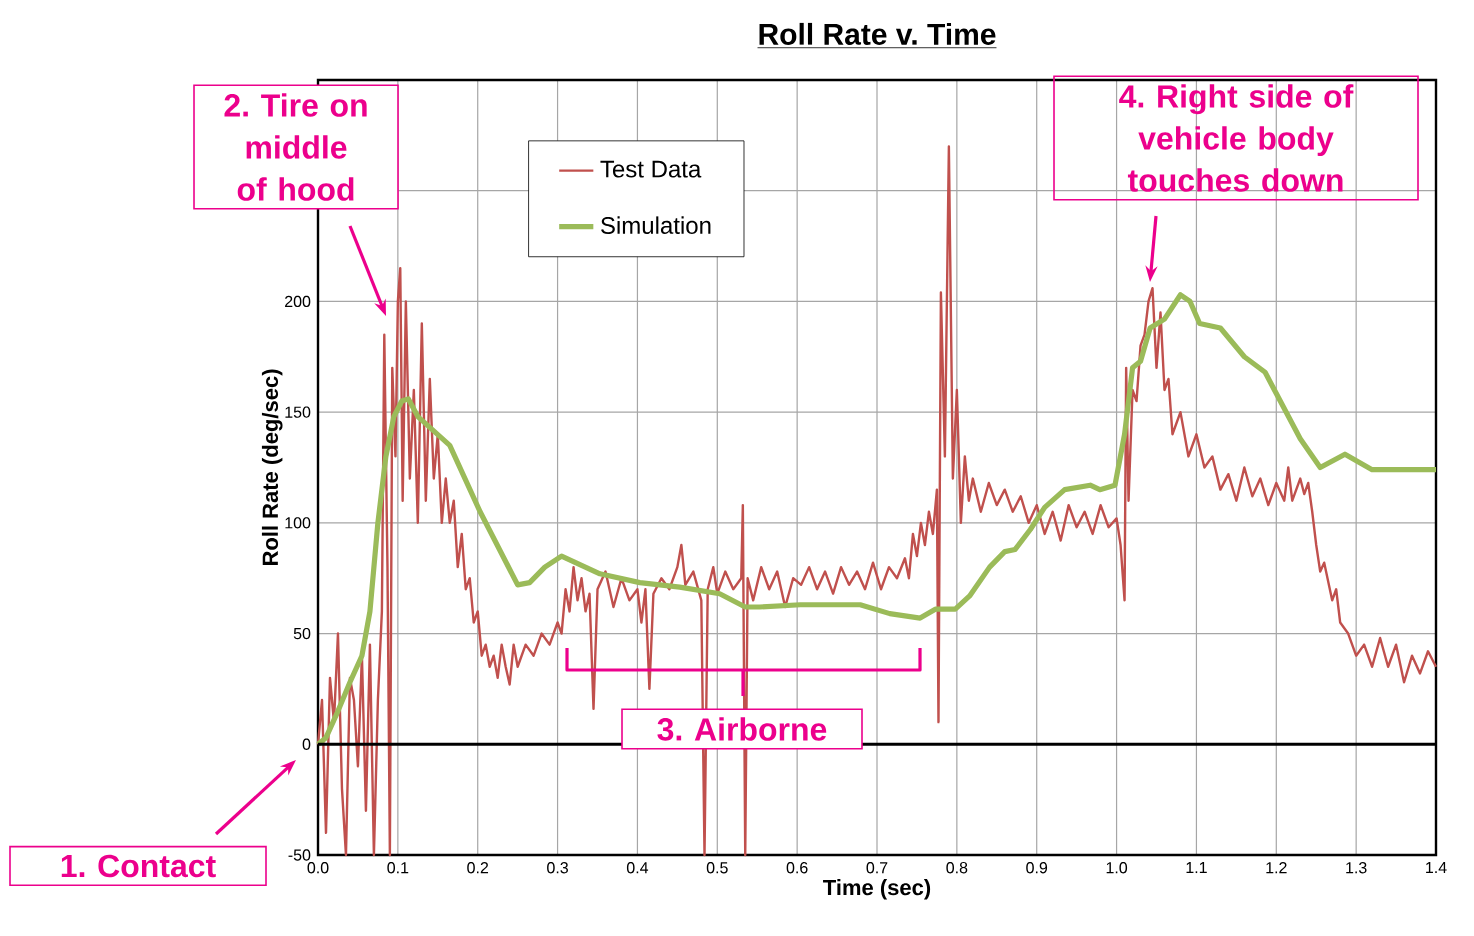 The height and width of the screenshot is (936, 1474). What do you see at coordinates (957, 868) in the screenshot?
I see `x-tick-label: 0.8` at bounding box center [957, 868].